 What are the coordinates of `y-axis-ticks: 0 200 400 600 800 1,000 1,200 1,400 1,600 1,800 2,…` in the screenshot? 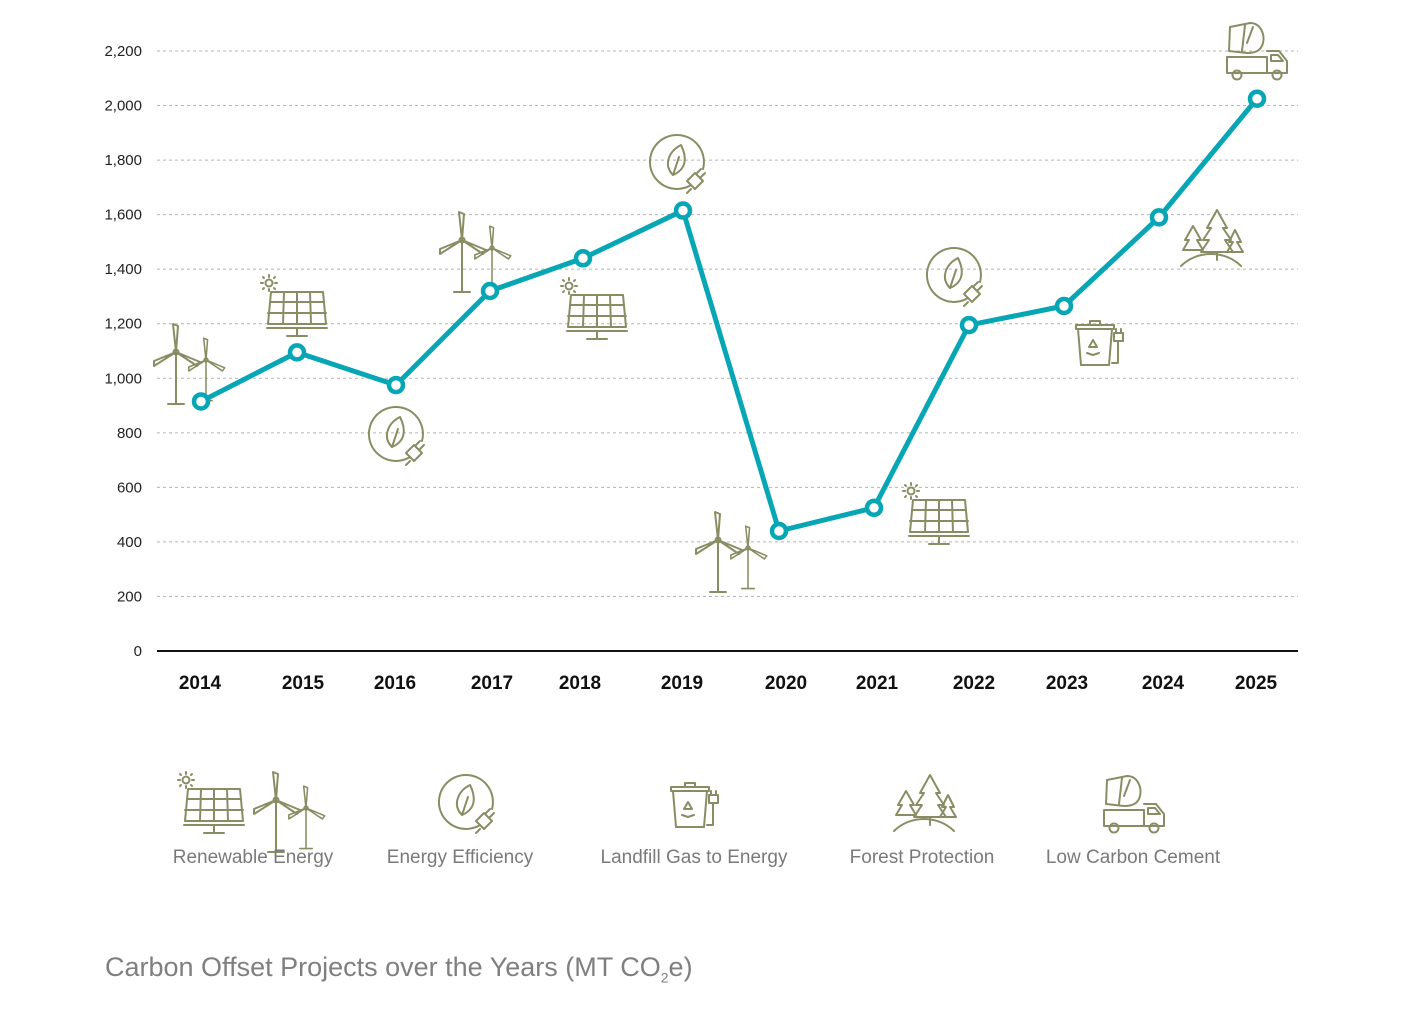 It's located at (123, 351).